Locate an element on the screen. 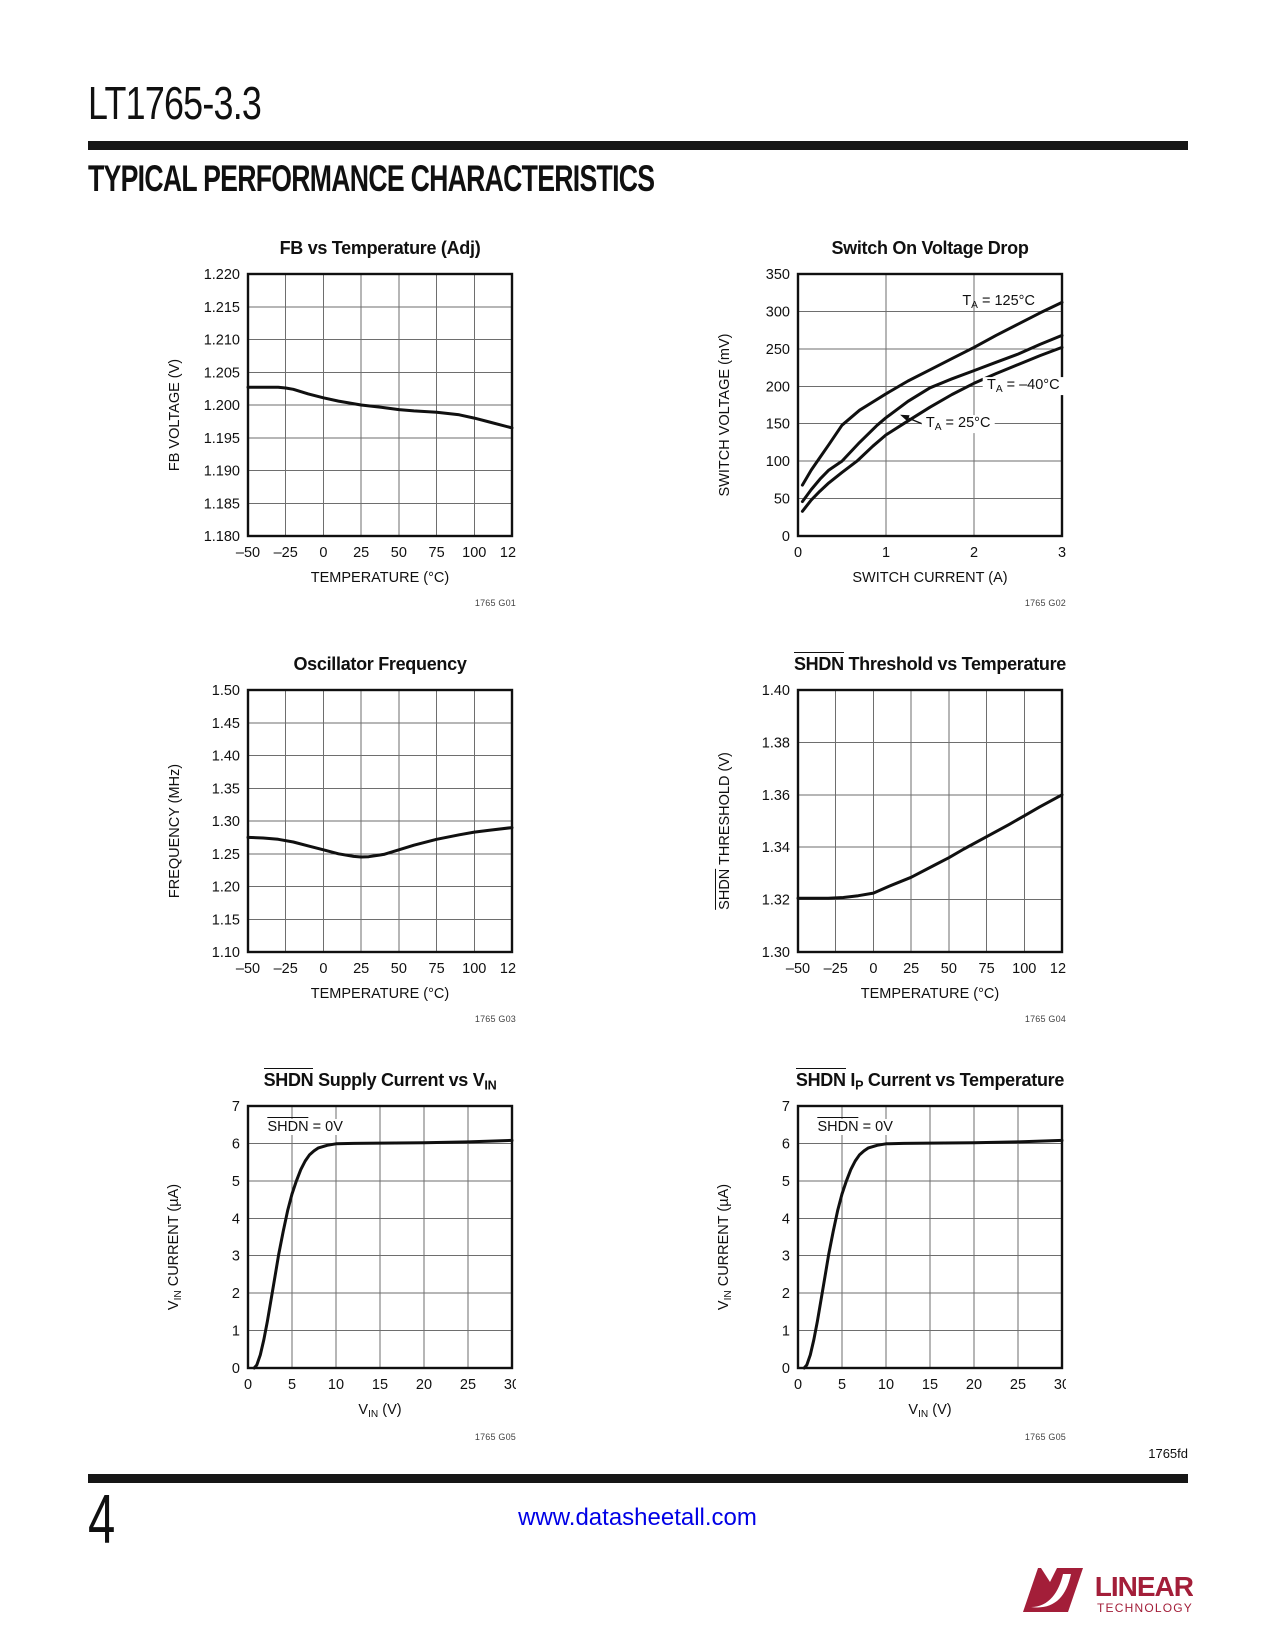 This screenshot has width=1275, height=1650. svg-text: 20 is located at coordinates (974, 1385).